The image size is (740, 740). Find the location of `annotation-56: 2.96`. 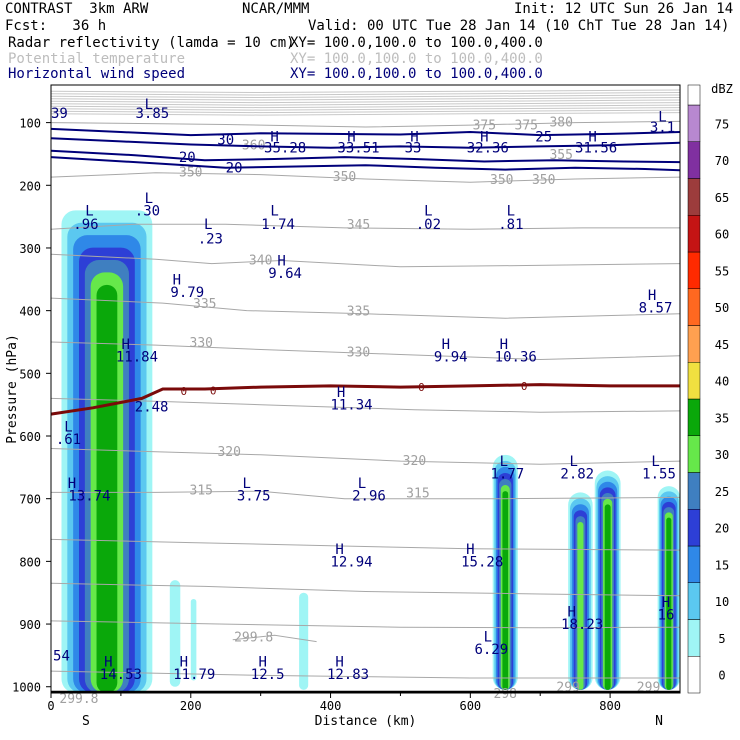

annotation-56: 2.96 is located at coordinates (369, 497).